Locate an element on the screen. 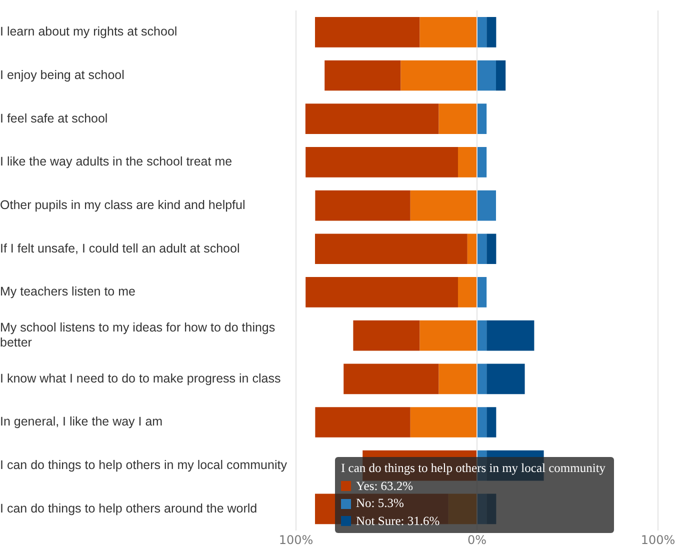 Image resolution: width=680 pixels, height=551 pixels. y-tick-label: I learn about my rights at school is located at coordinates (89, 31).